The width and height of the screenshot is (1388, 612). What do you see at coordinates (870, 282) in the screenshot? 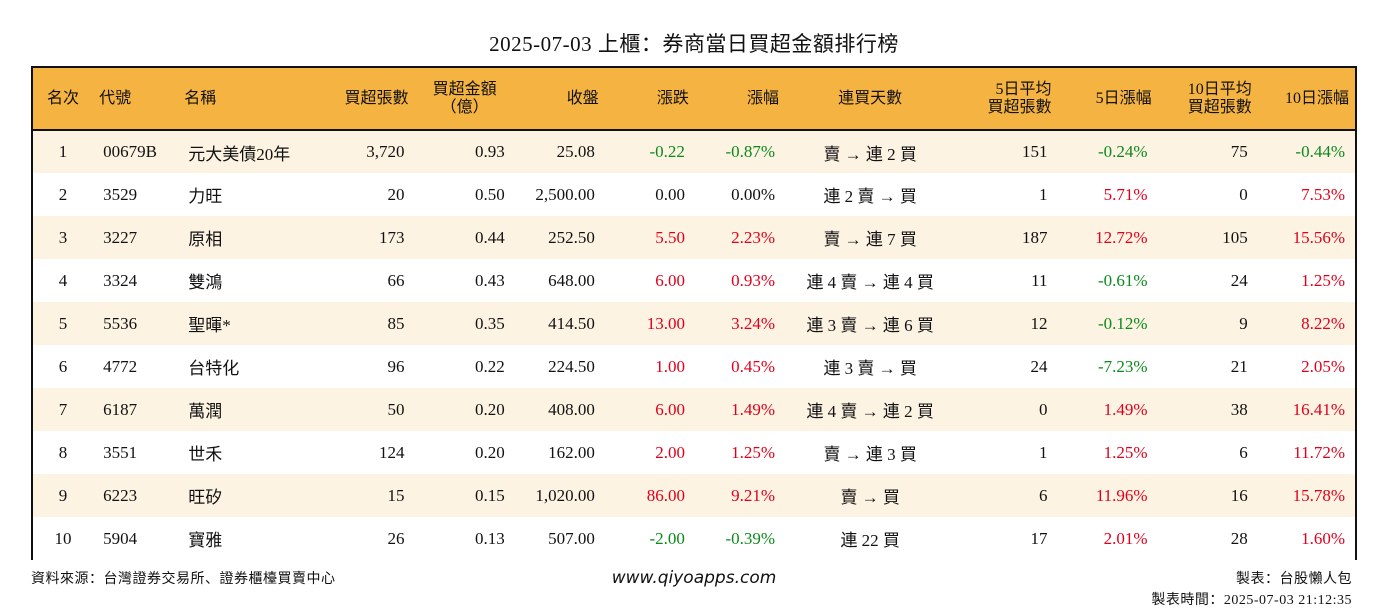
I see `cell-streak: 連 4 賣 → 連 4 買` at bounding box center [870, 282].